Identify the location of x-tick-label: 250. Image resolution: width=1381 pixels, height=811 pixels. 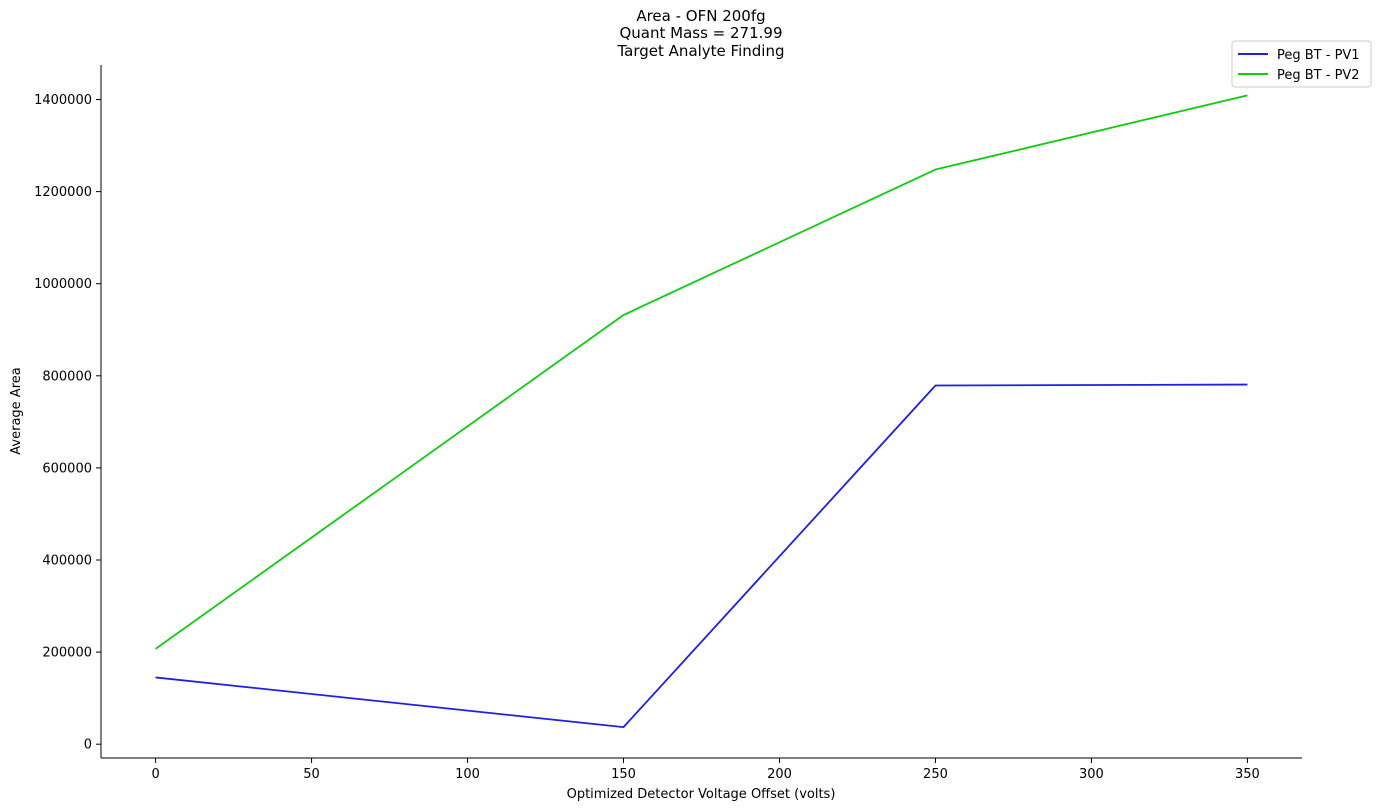
(935, 774).